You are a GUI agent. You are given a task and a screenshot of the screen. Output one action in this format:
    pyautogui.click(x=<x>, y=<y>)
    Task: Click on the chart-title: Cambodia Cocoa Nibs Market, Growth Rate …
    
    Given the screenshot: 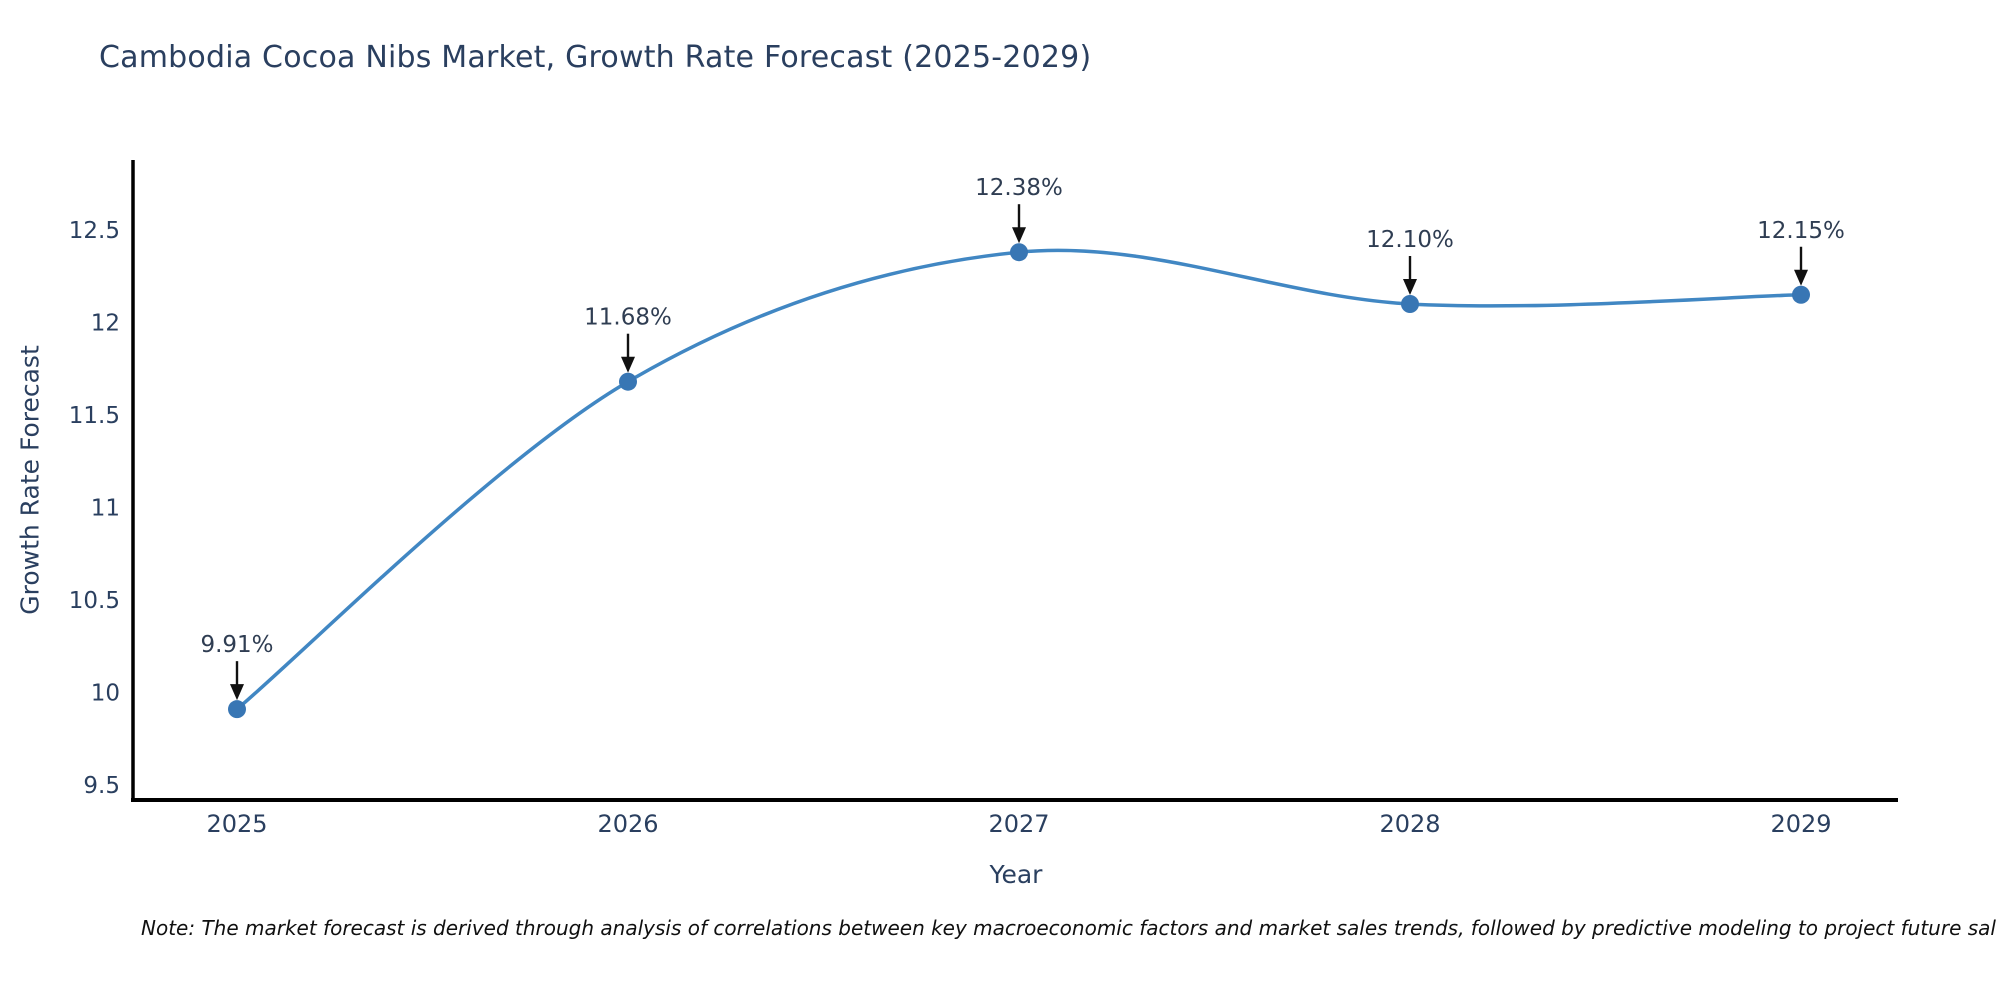 What is the action you would take?
    pyautogui.click(x=595, y=57)
    